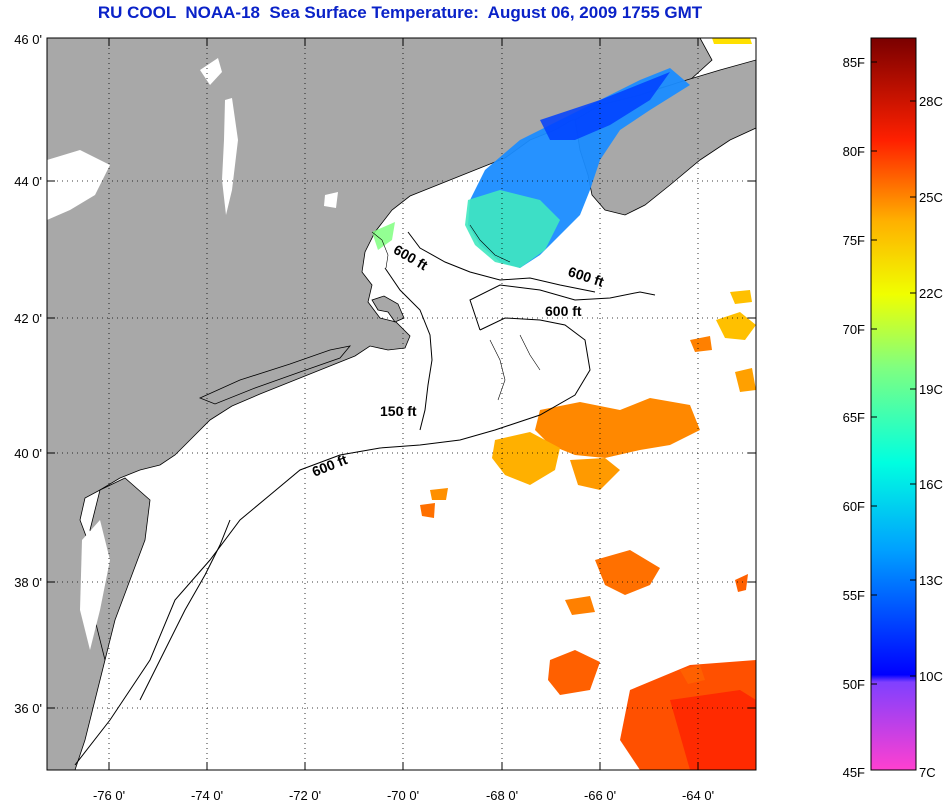  What do you see at coordinates (931, 484) in the screenshot?
I see `colorbar-c-label: 16C` at bounding box center [931, 484].